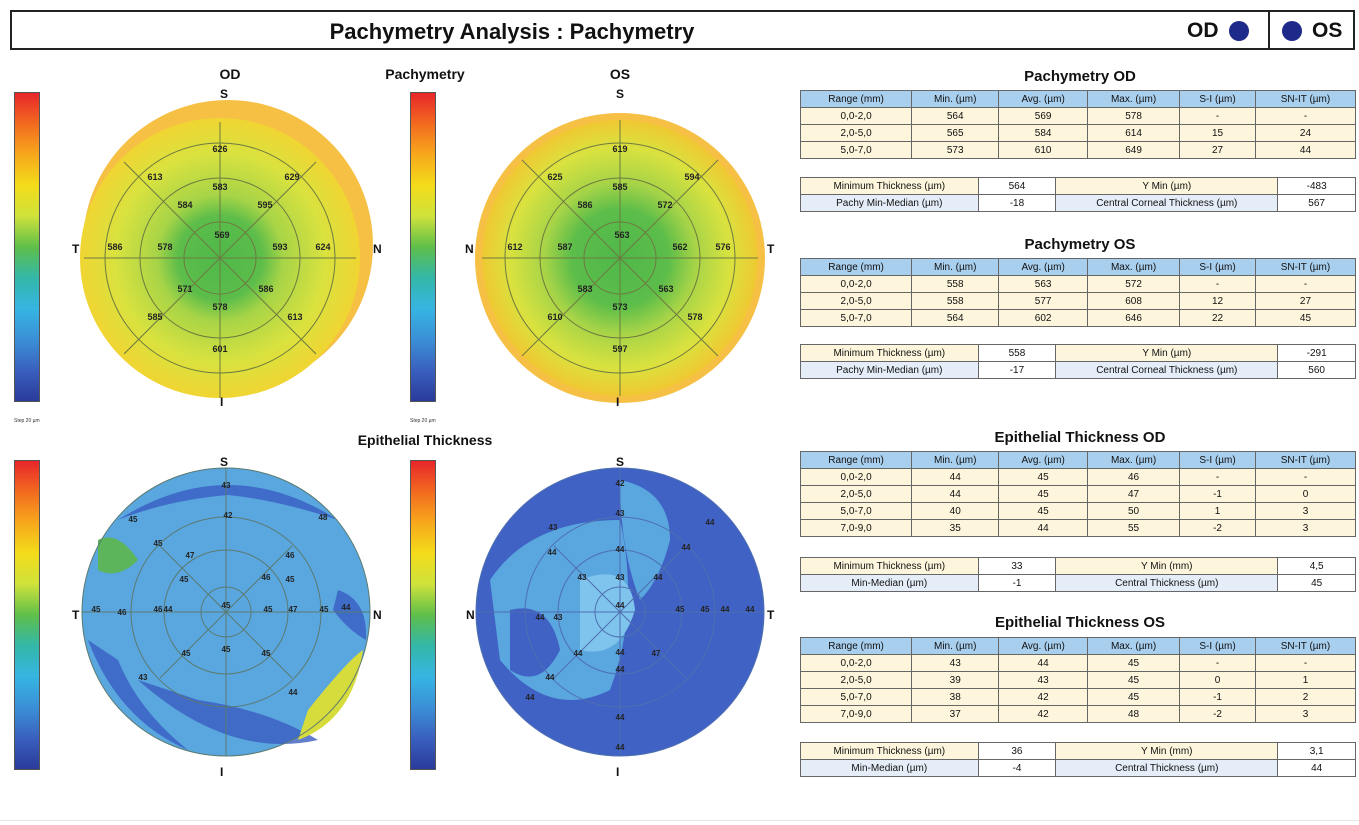 The image size is (1359, 825). I want to click on summary-value: 558, so click(1017, 353).